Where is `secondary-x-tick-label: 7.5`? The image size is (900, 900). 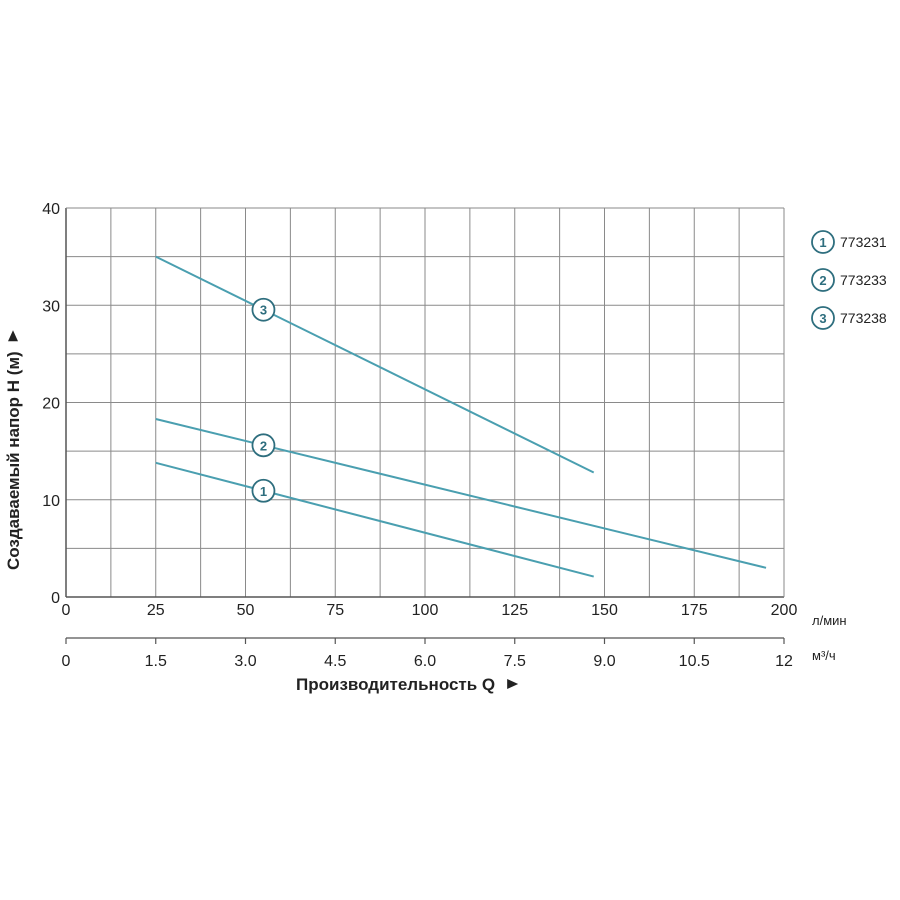
secondary-x-tick-label: 7.5 is located at coordinates (515, 661).